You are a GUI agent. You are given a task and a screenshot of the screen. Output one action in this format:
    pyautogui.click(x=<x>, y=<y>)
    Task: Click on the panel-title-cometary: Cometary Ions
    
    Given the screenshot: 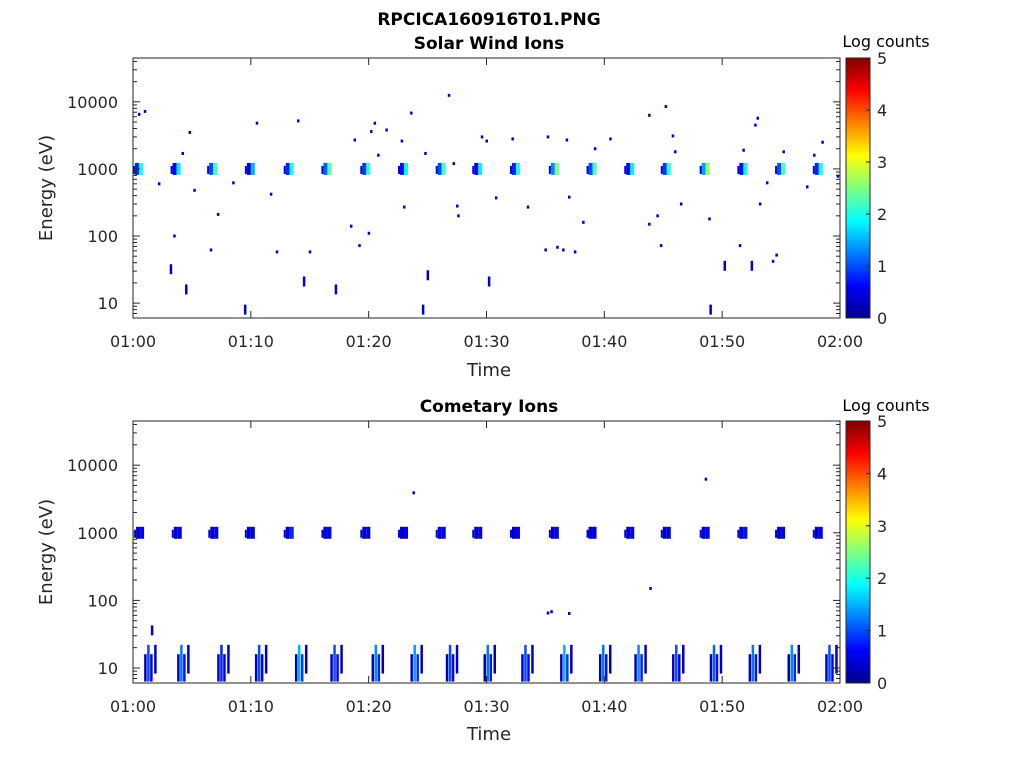 What is the action you would take?
    pyautogui.click(x=489, y=407)
    